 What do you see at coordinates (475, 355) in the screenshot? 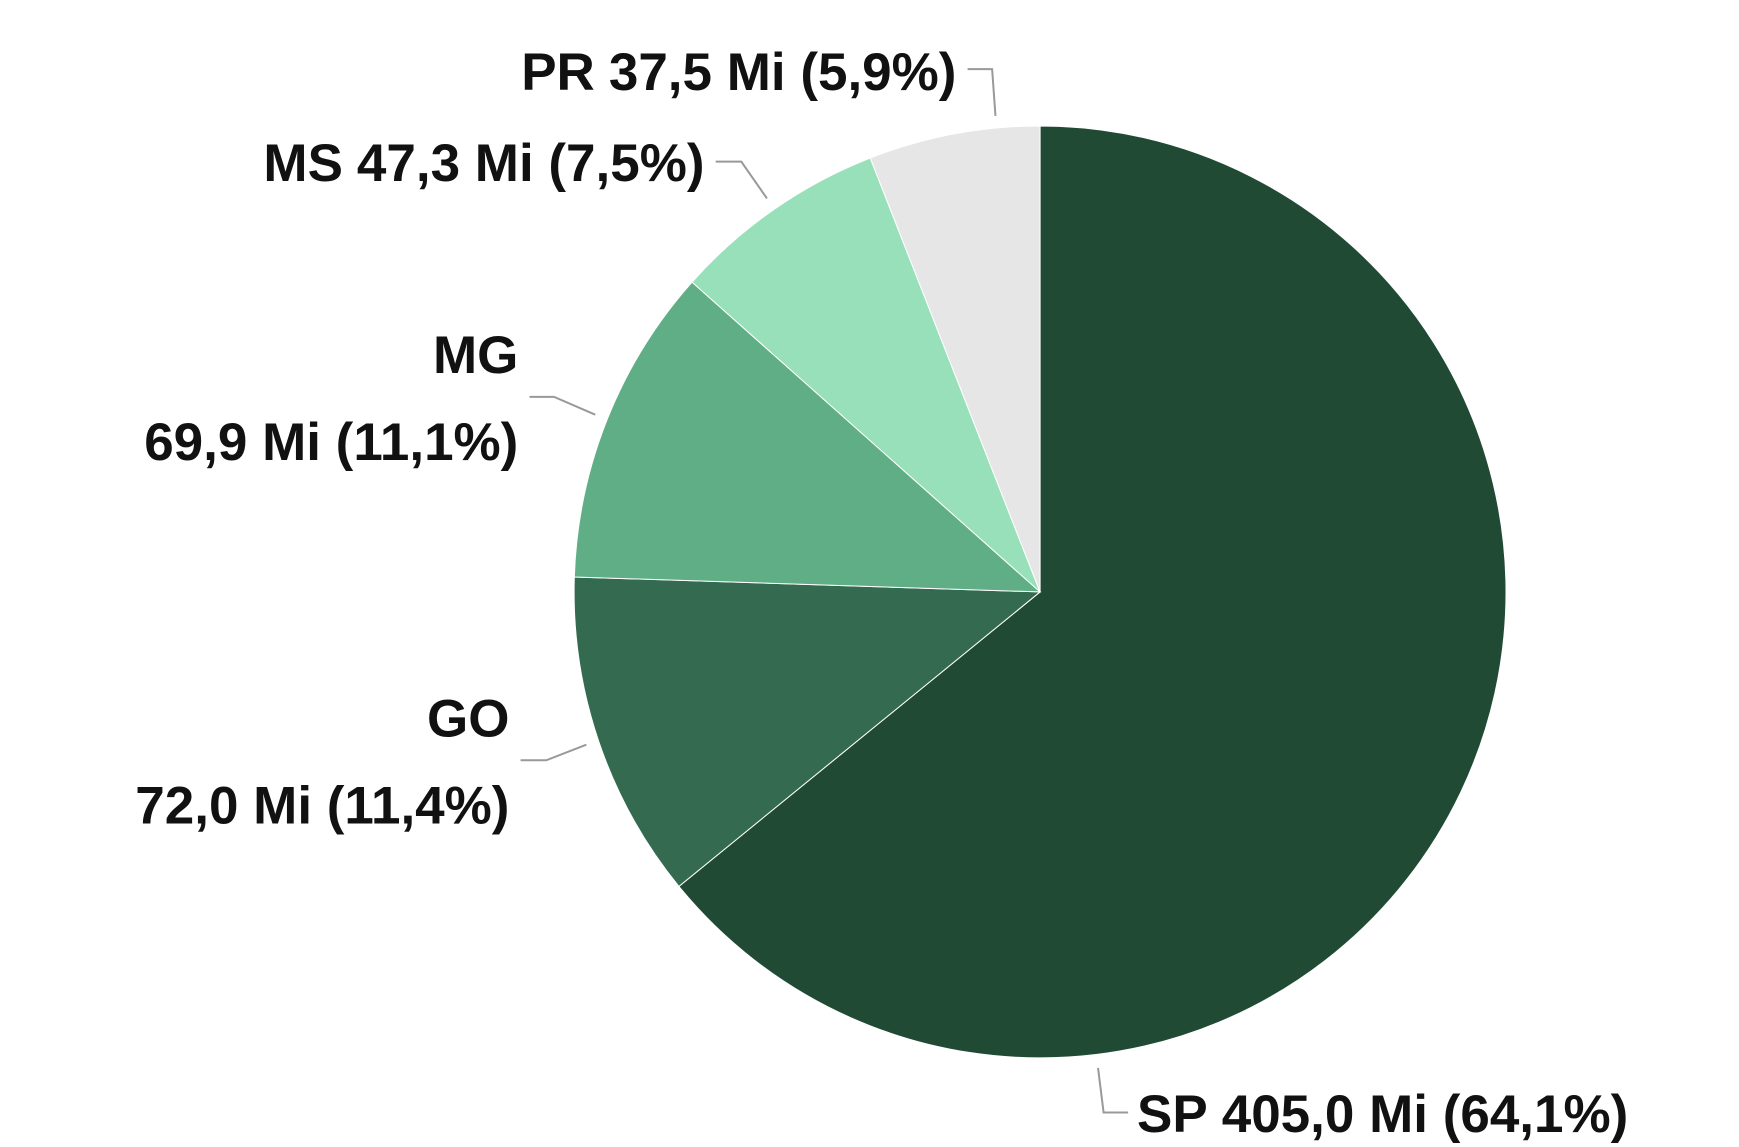
I see `category-label: MG` at bounding box center [475, 355].